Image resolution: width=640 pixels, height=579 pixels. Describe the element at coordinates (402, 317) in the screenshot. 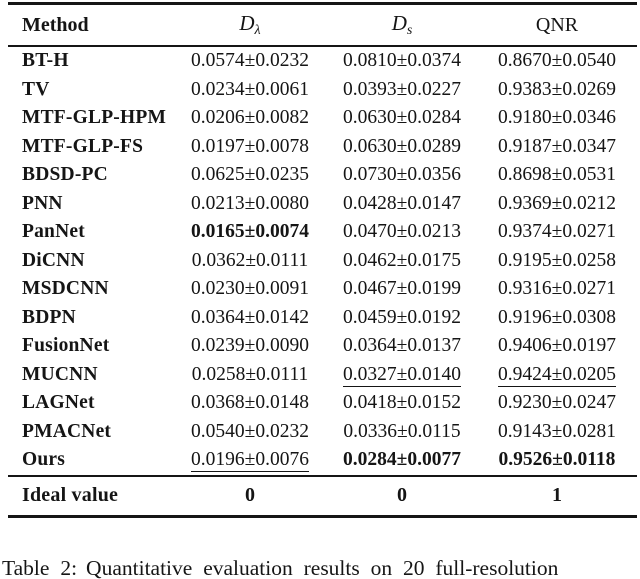

I see `value-cell: 0.0459±0.0192` at that location.